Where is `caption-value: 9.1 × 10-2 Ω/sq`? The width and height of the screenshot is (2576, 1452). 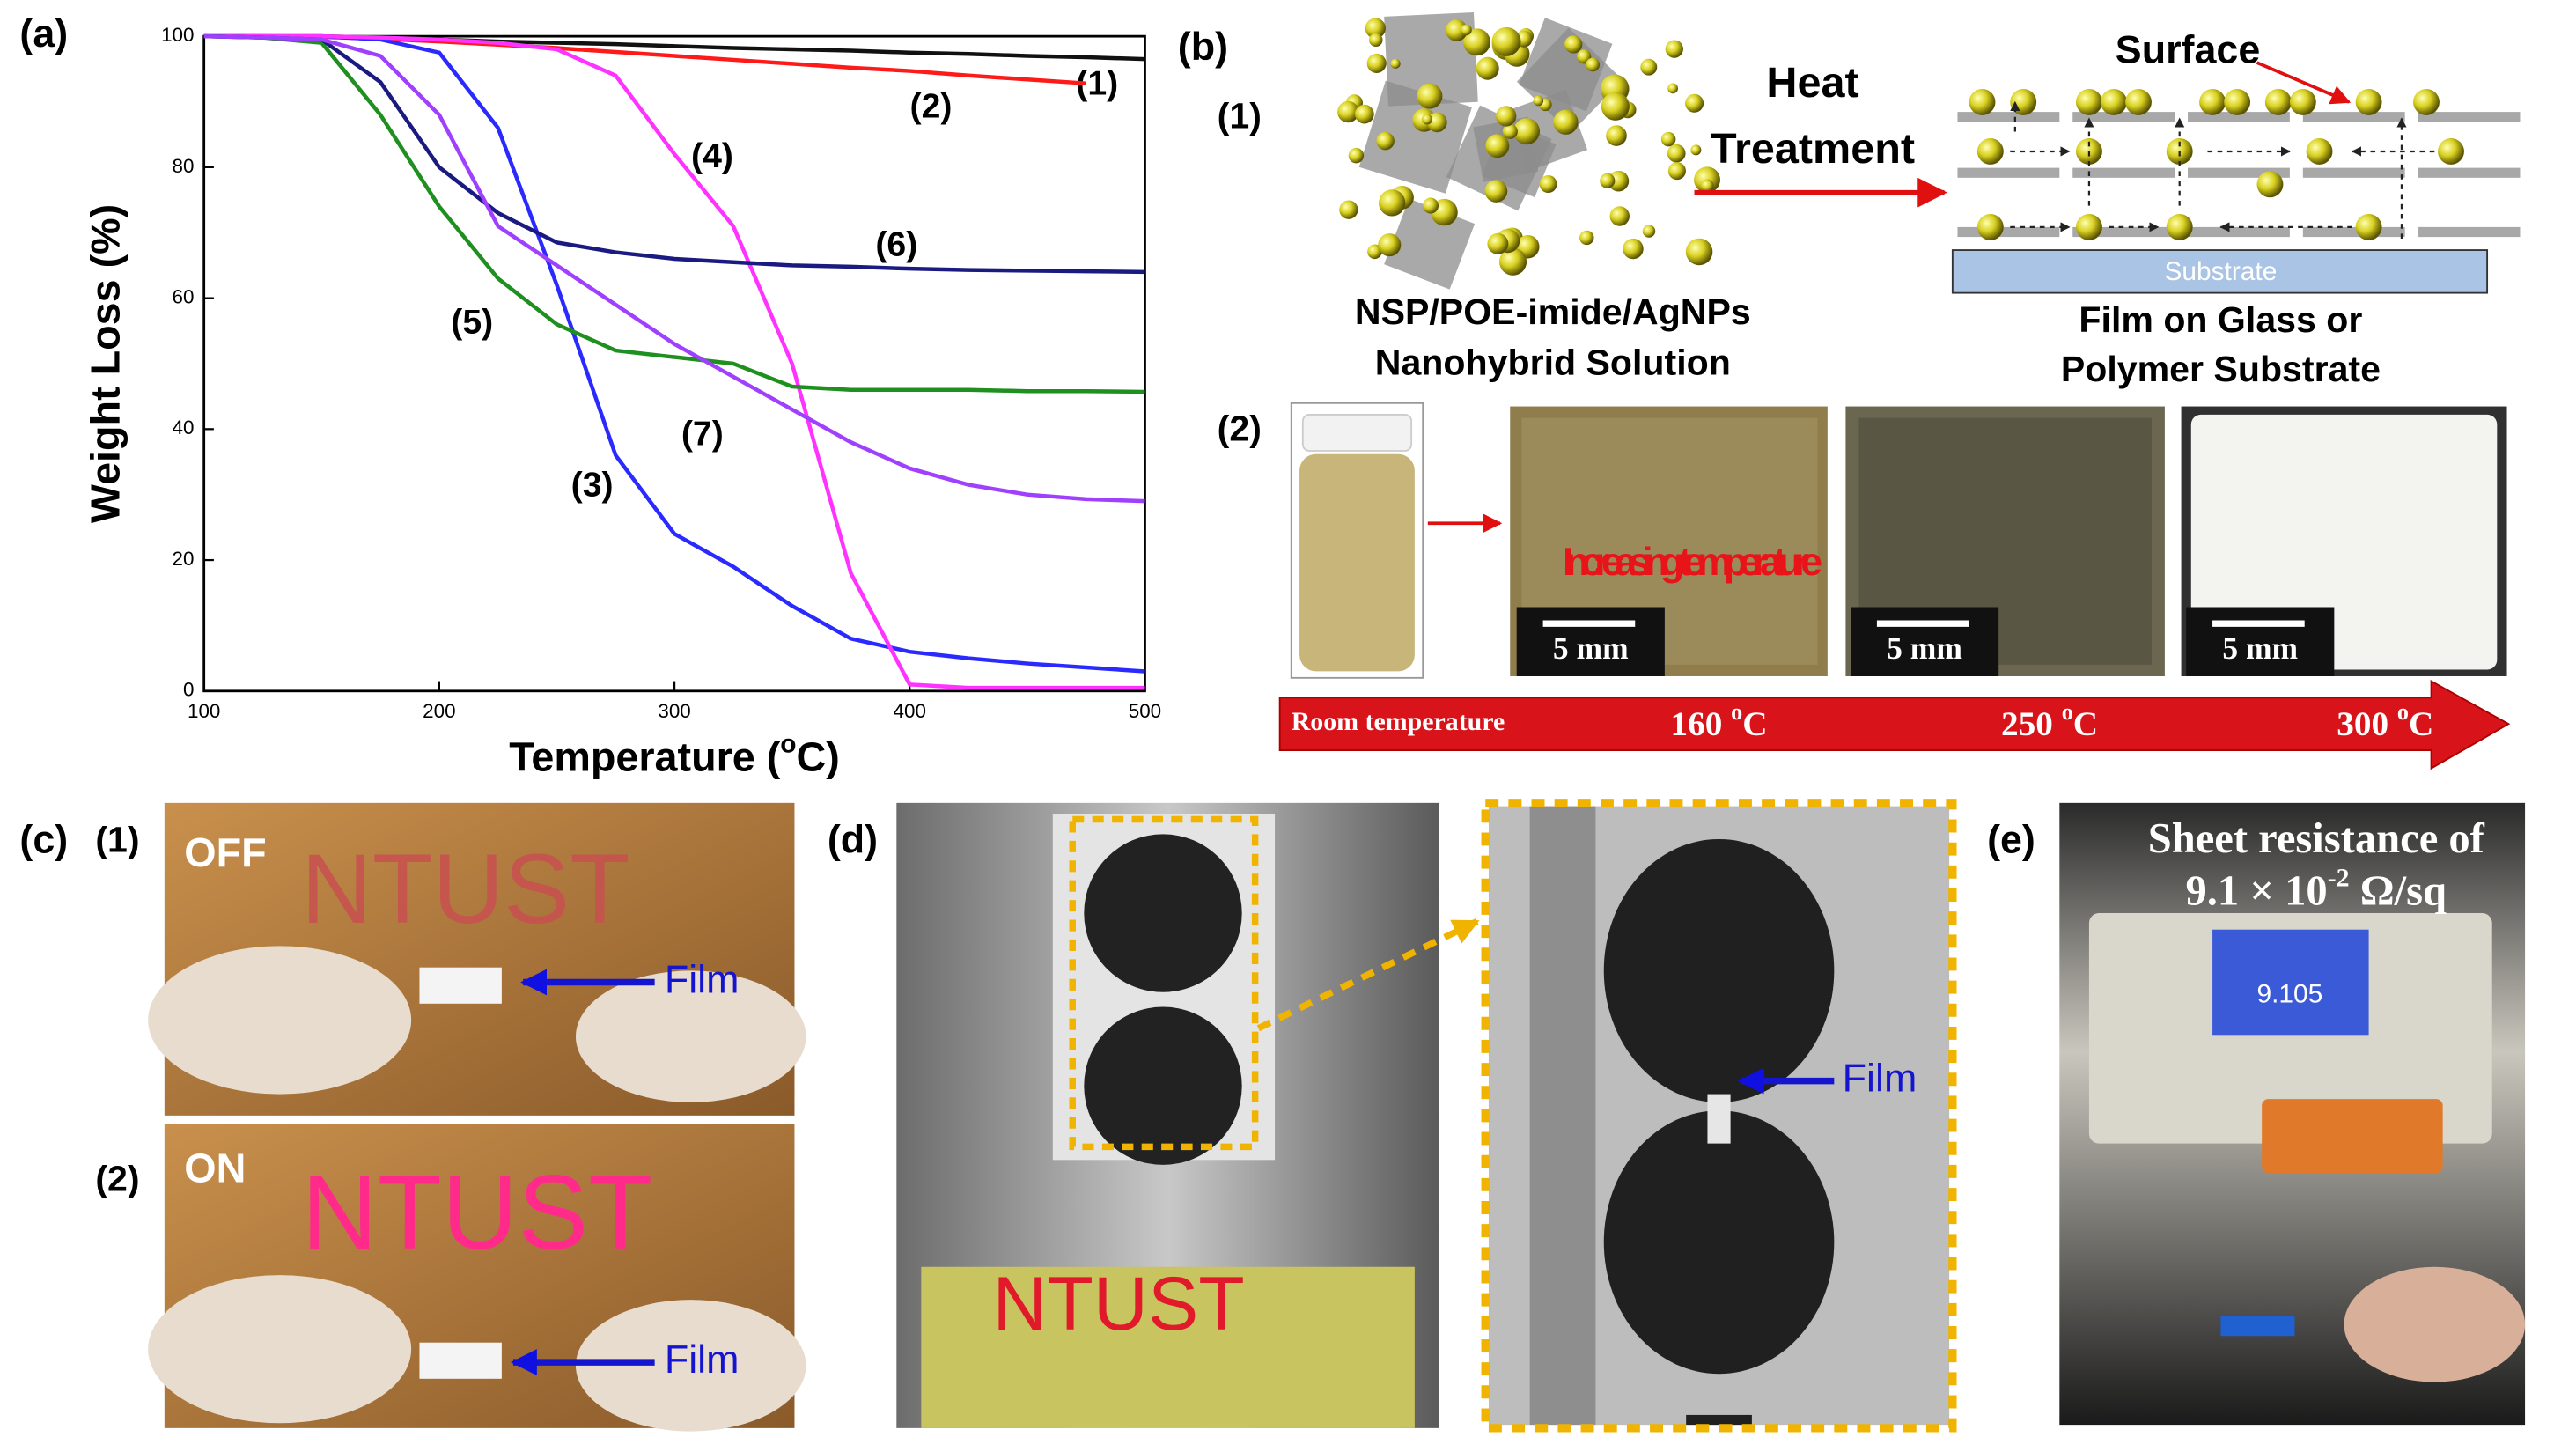
caption-value: 9.1 × 10-2 Ω/sq is located at coordinates (2316, 889).